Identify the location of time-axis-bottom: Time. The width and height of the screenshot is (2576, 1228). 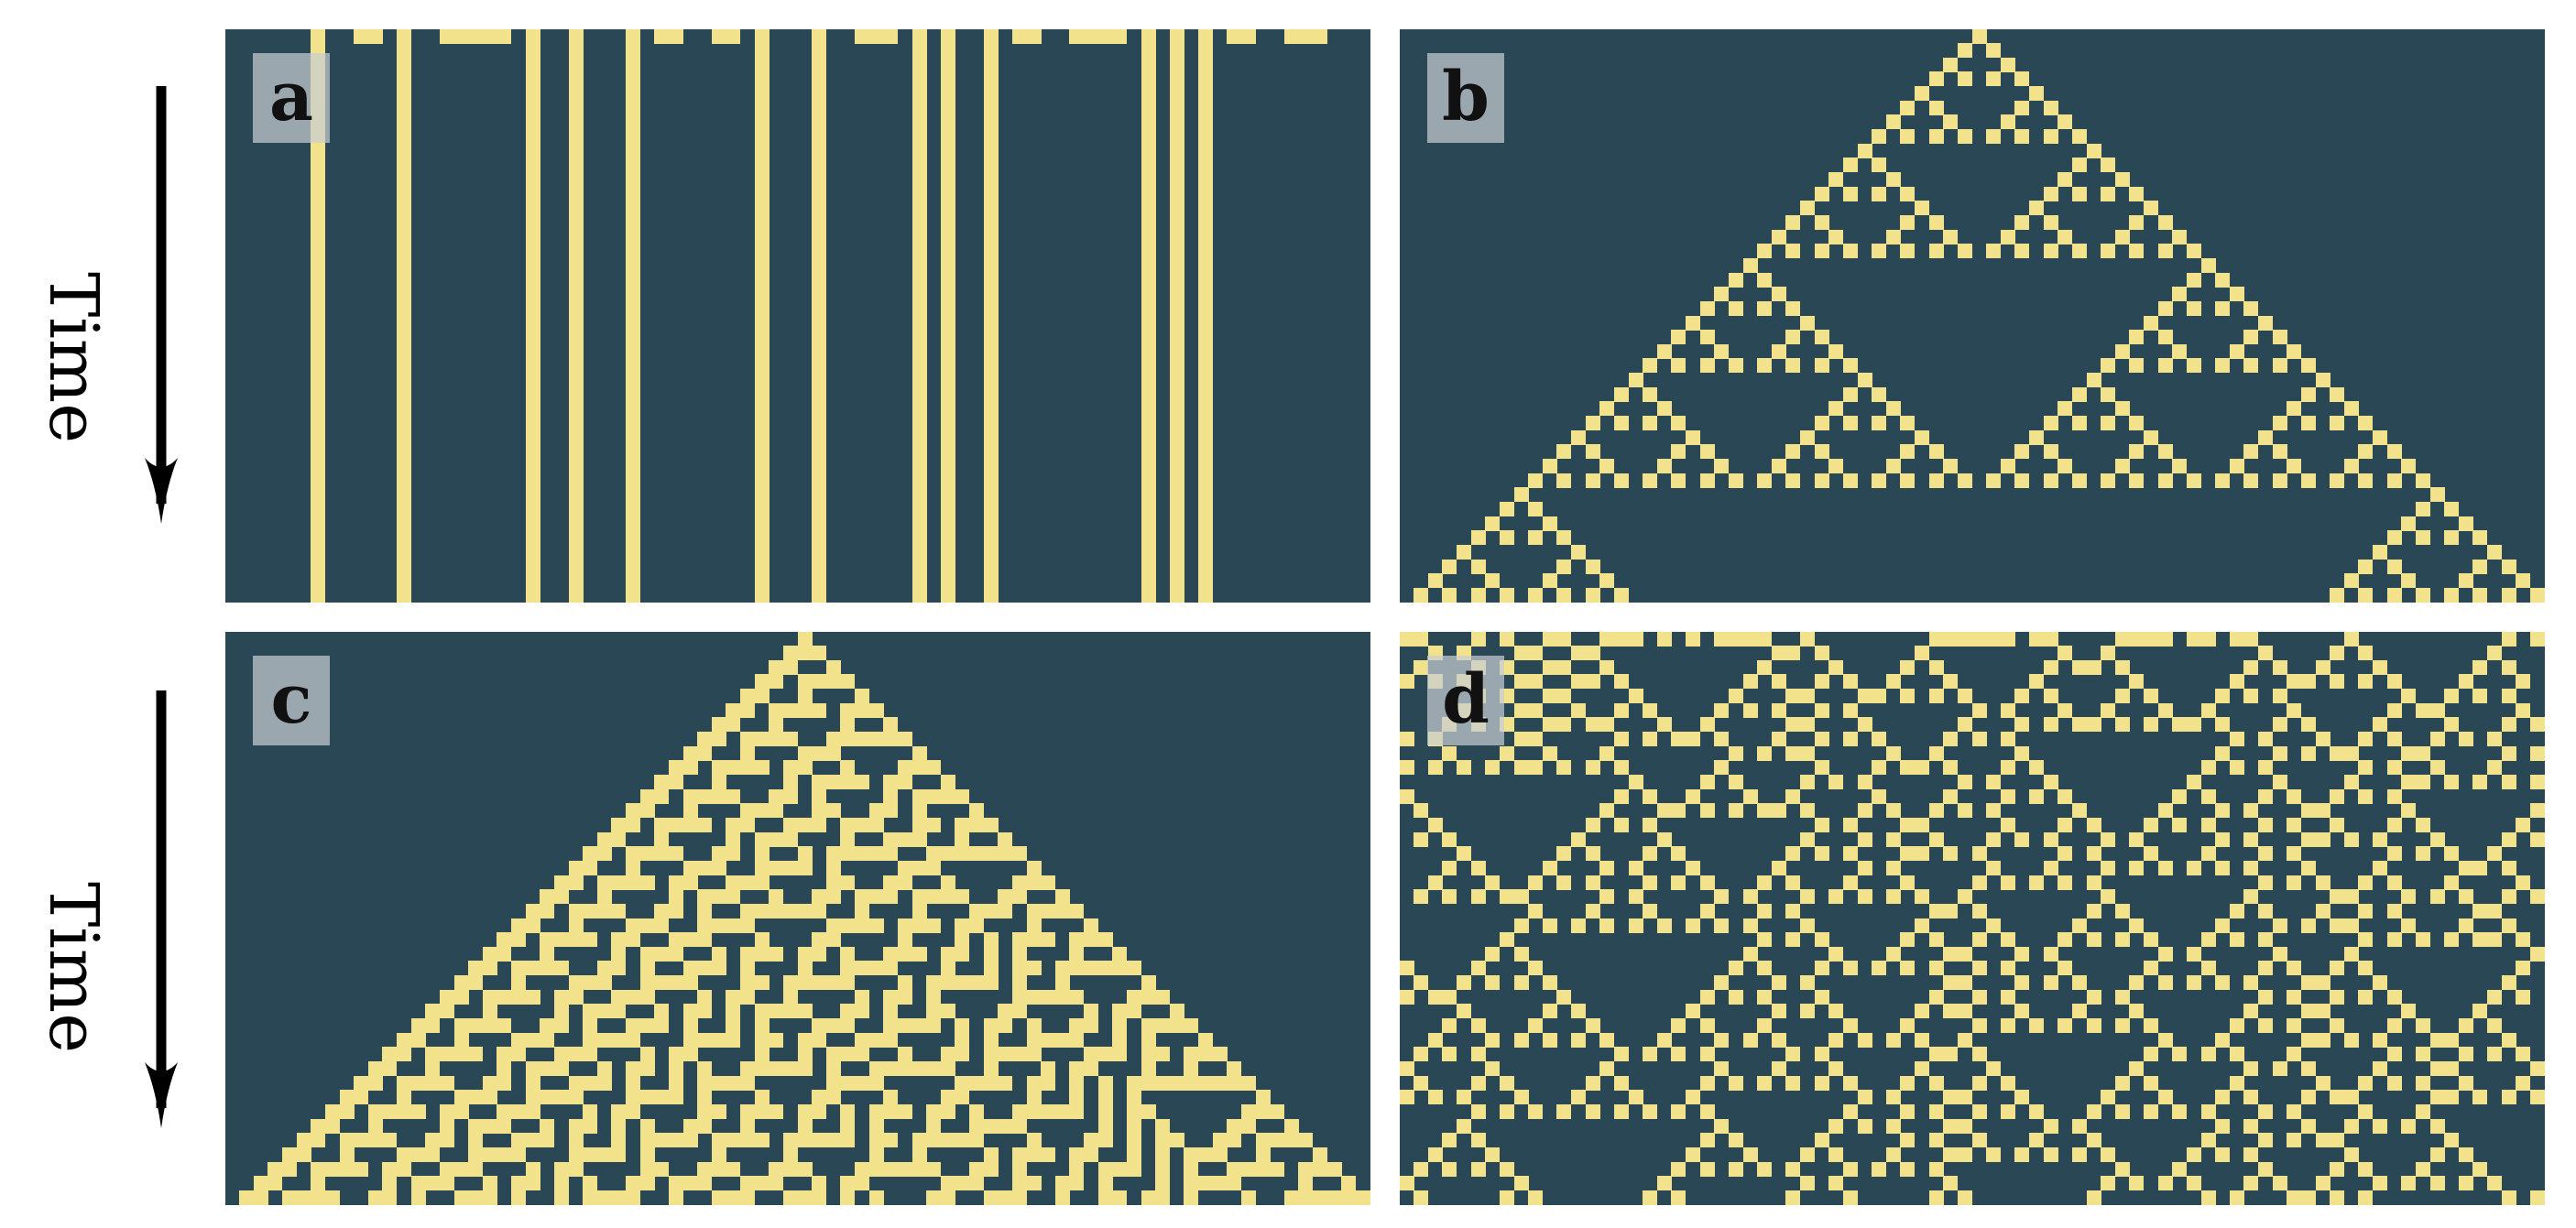
(89, 907).